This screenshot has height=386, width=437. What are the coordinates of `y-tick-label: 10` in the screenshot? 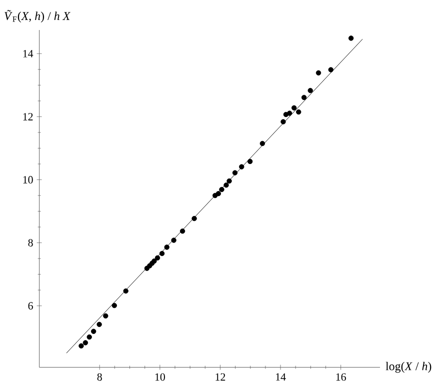 It's located at (28, 180).